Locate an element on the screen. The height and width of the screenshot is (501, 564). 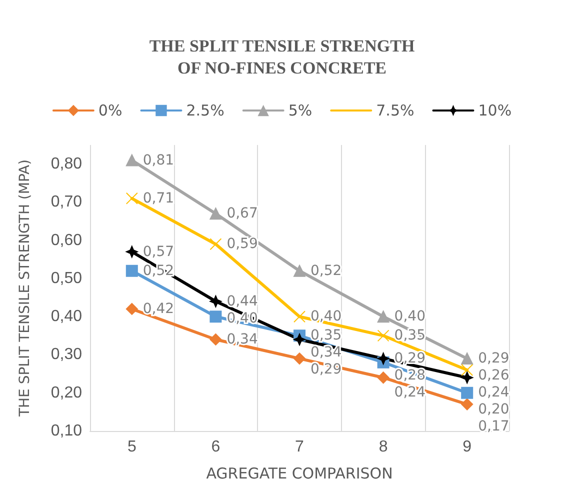
data-label: 0,17 is located at coordinates (494, 426).